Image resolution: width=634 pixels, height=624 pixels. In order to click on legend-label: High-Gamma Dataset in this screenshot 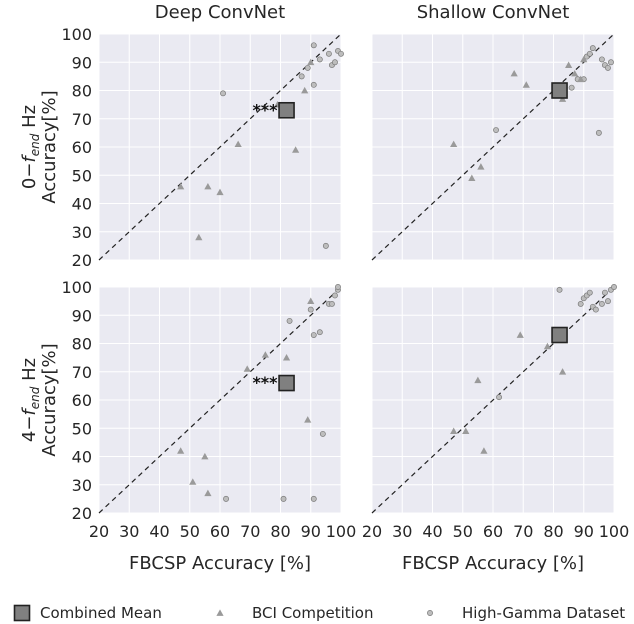, I will do `click(543, 613)`.